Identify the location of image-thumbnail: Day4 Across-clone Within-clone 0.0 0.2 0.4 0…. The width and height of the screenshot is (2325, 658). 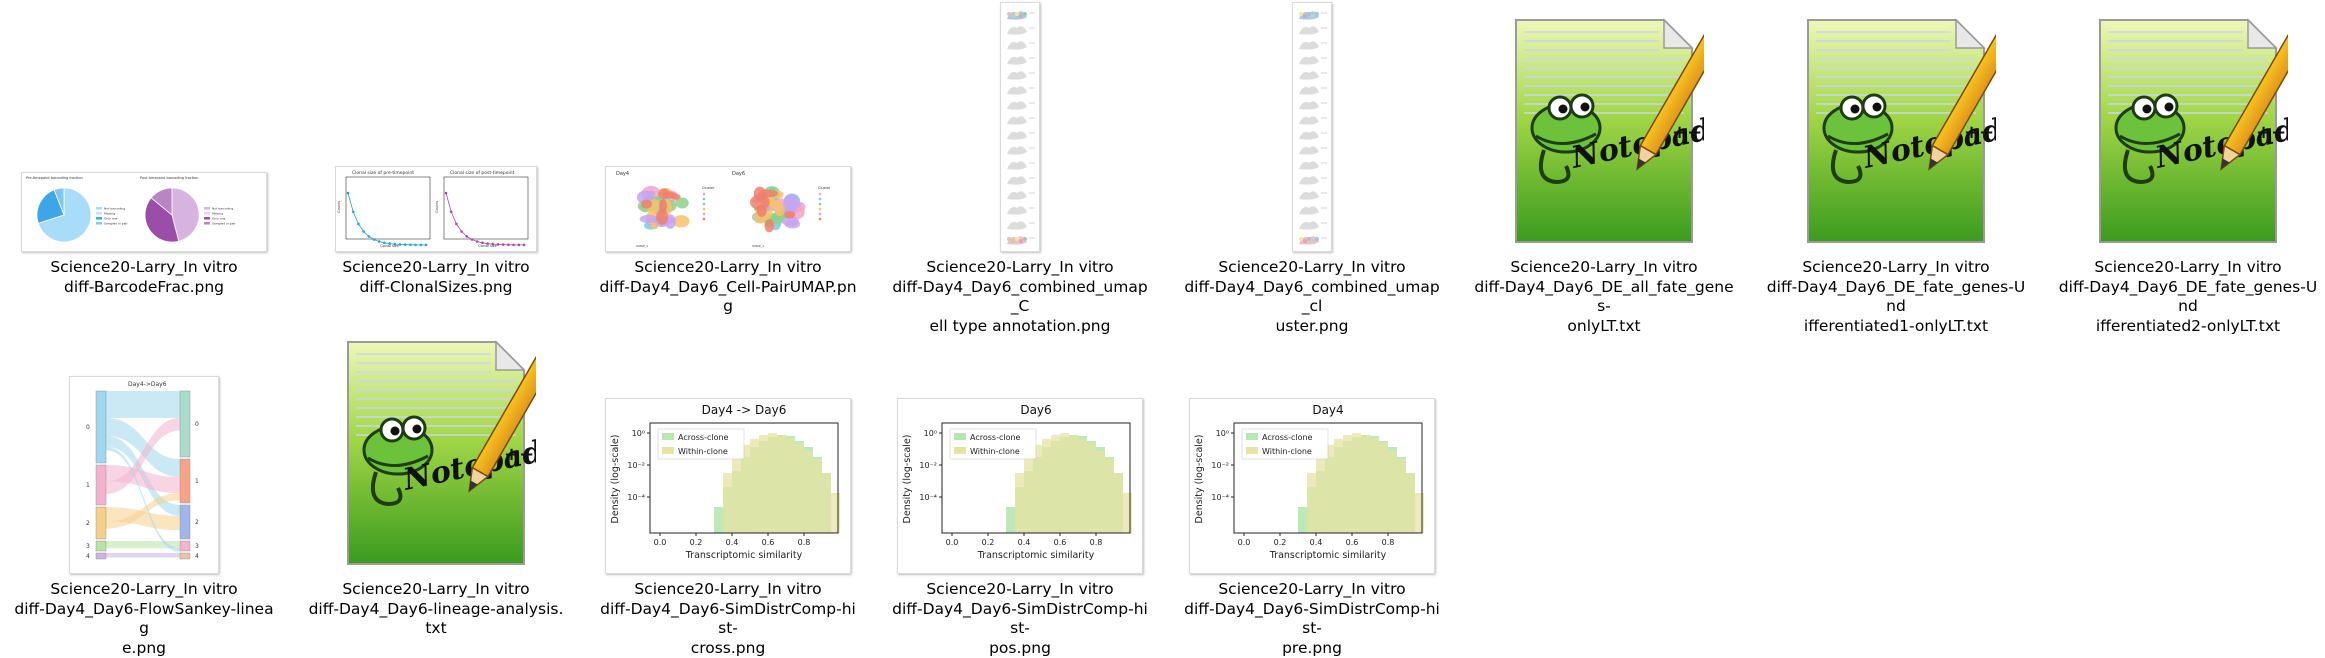
(1312, 448).